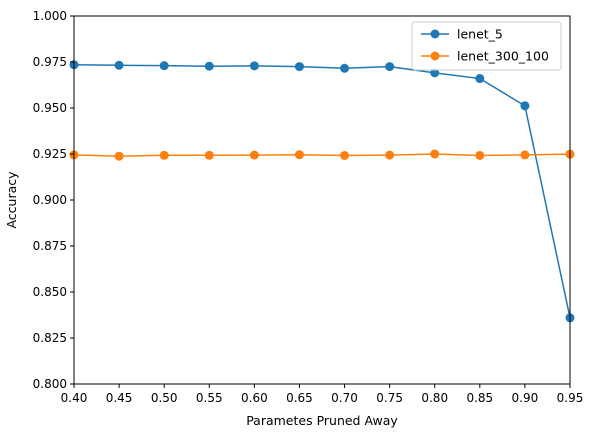  What do you see at coordinates (50, 108) in the screenshot?
I see `y-tick-label: 0.950` at bounding box center [50, 108].